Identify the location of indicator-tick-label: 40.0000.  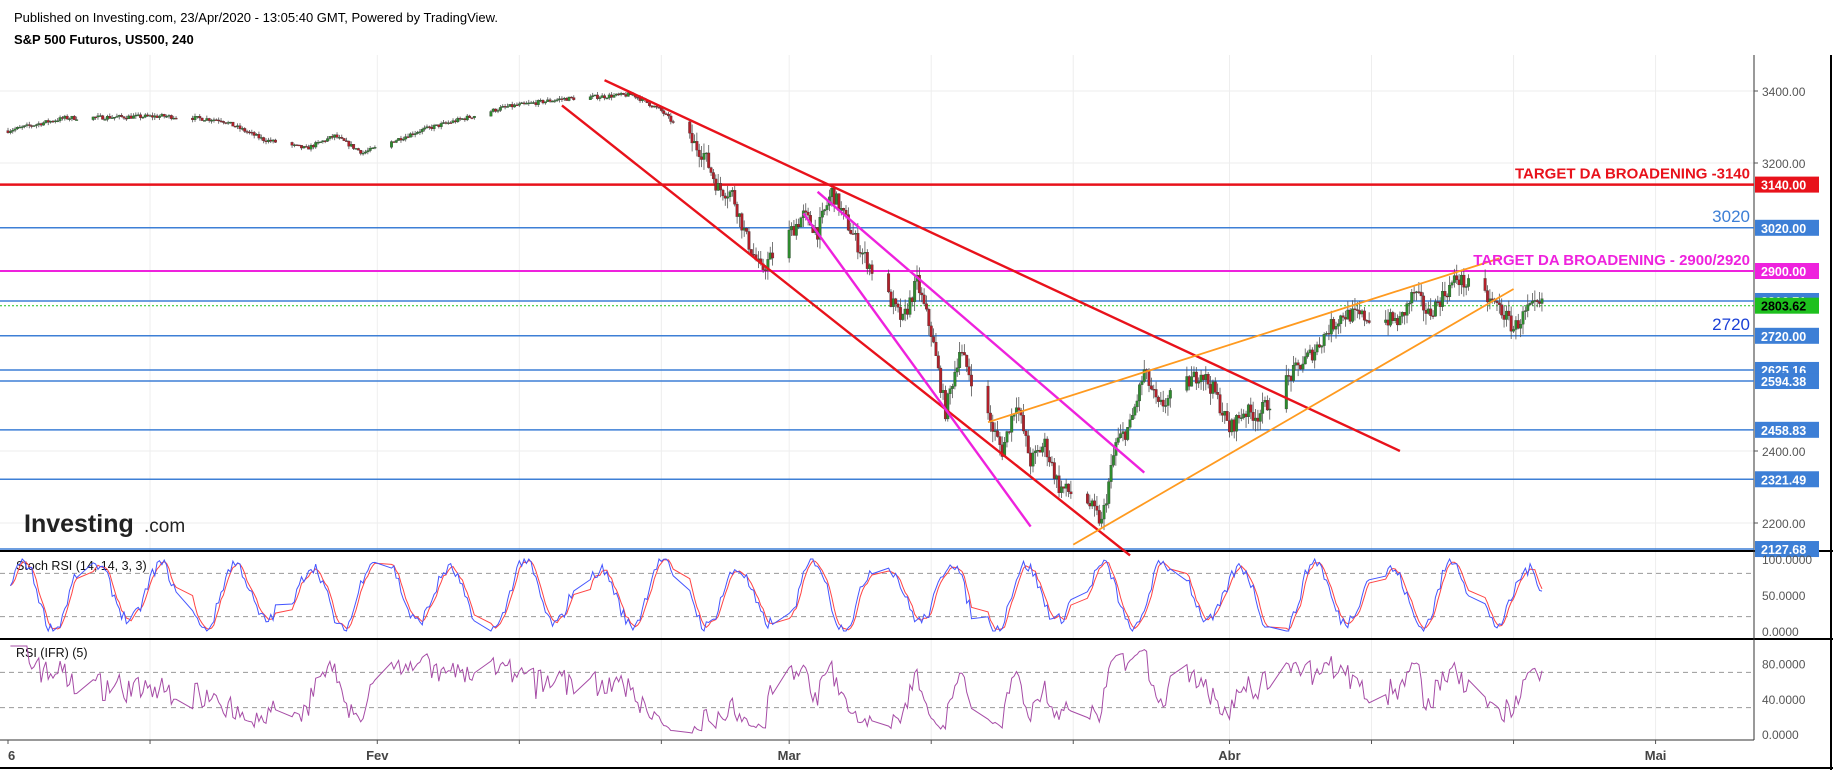
(1784, 700).